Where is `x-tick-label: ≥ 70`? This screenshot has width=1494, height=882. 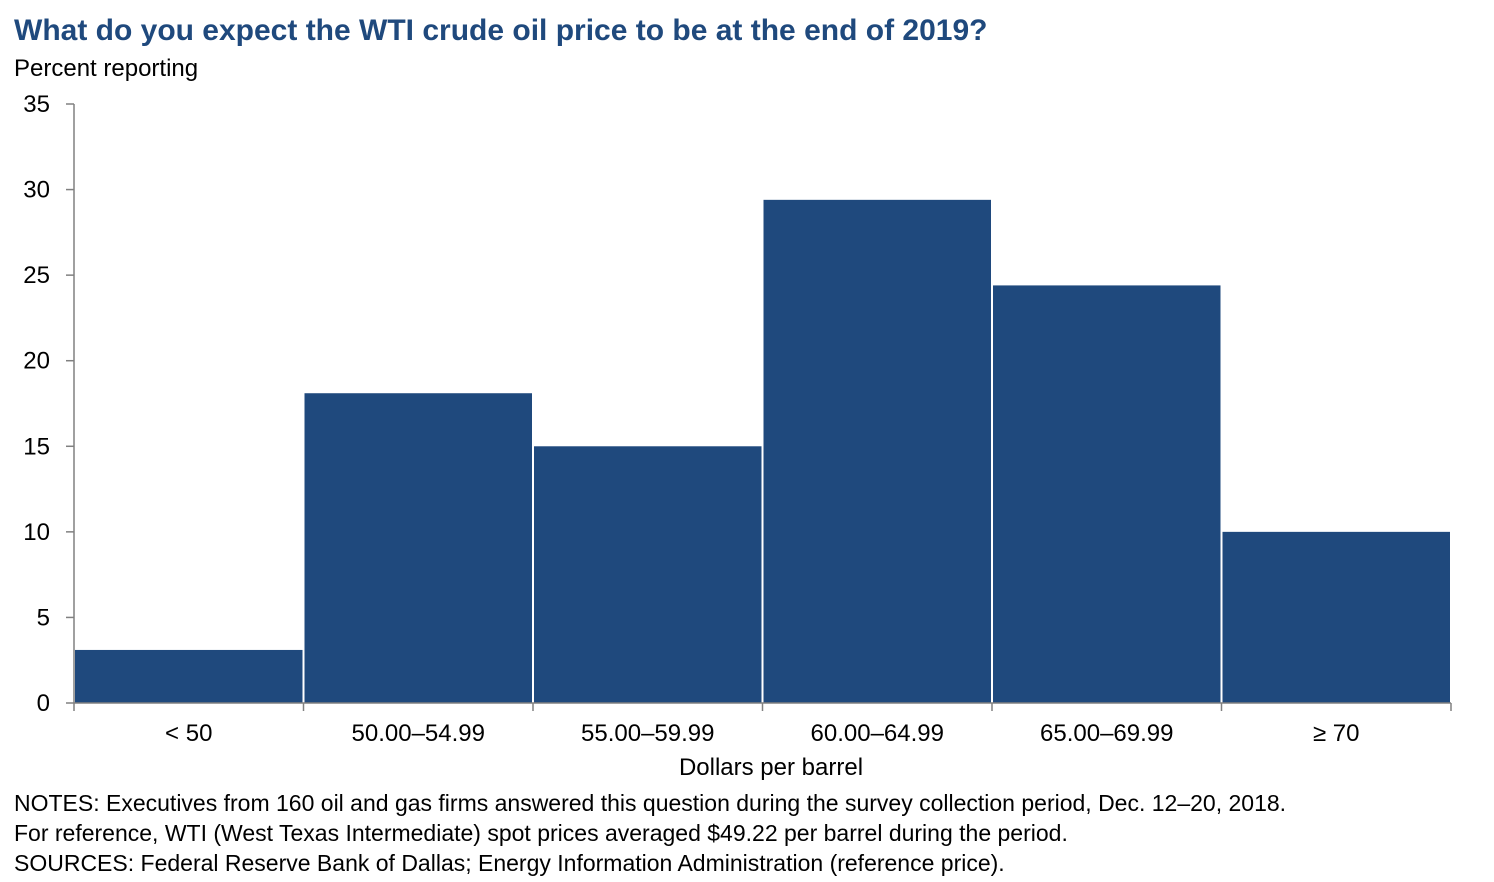
x-tick-label: ≥ 70 is located at coordinates (1336, 733).